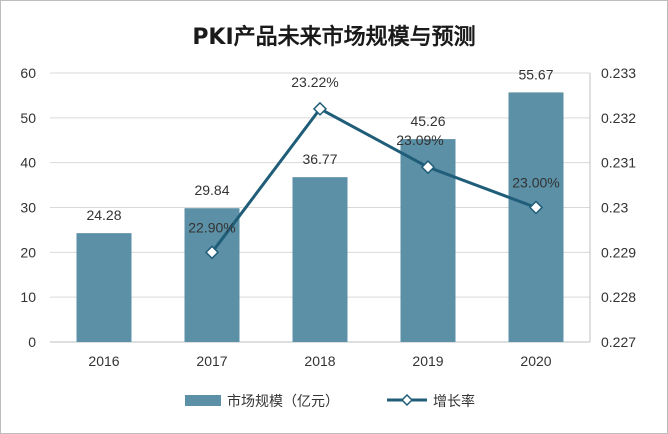 The width and height of the screenshot is (668, 434). I want to click on line-data-label: 23.09%, so click(419, 140).